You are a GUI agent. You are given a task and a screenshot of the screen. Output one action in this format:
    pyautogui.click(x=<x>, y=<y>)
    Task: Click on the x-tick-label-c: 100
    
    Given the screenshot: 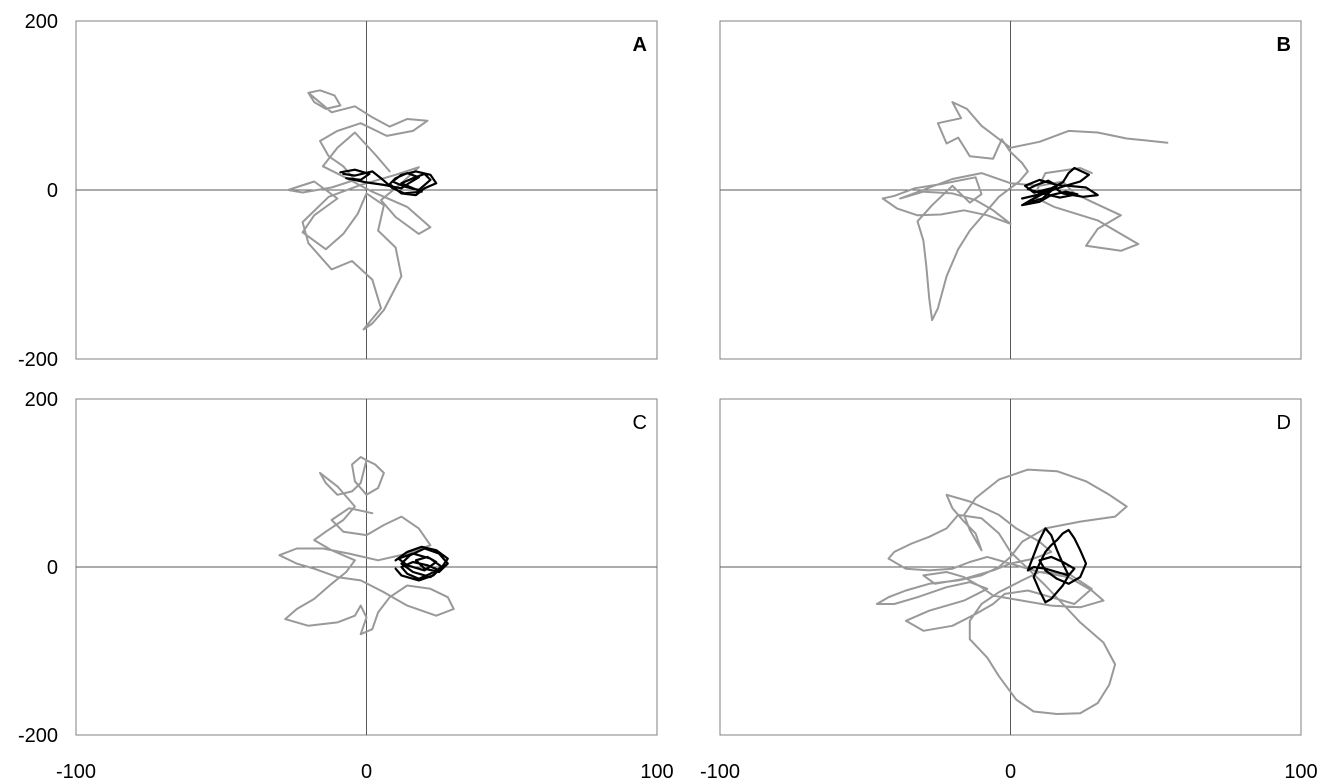 What is the action you would take?
    pyautogui.click(x=656, y=772)
    